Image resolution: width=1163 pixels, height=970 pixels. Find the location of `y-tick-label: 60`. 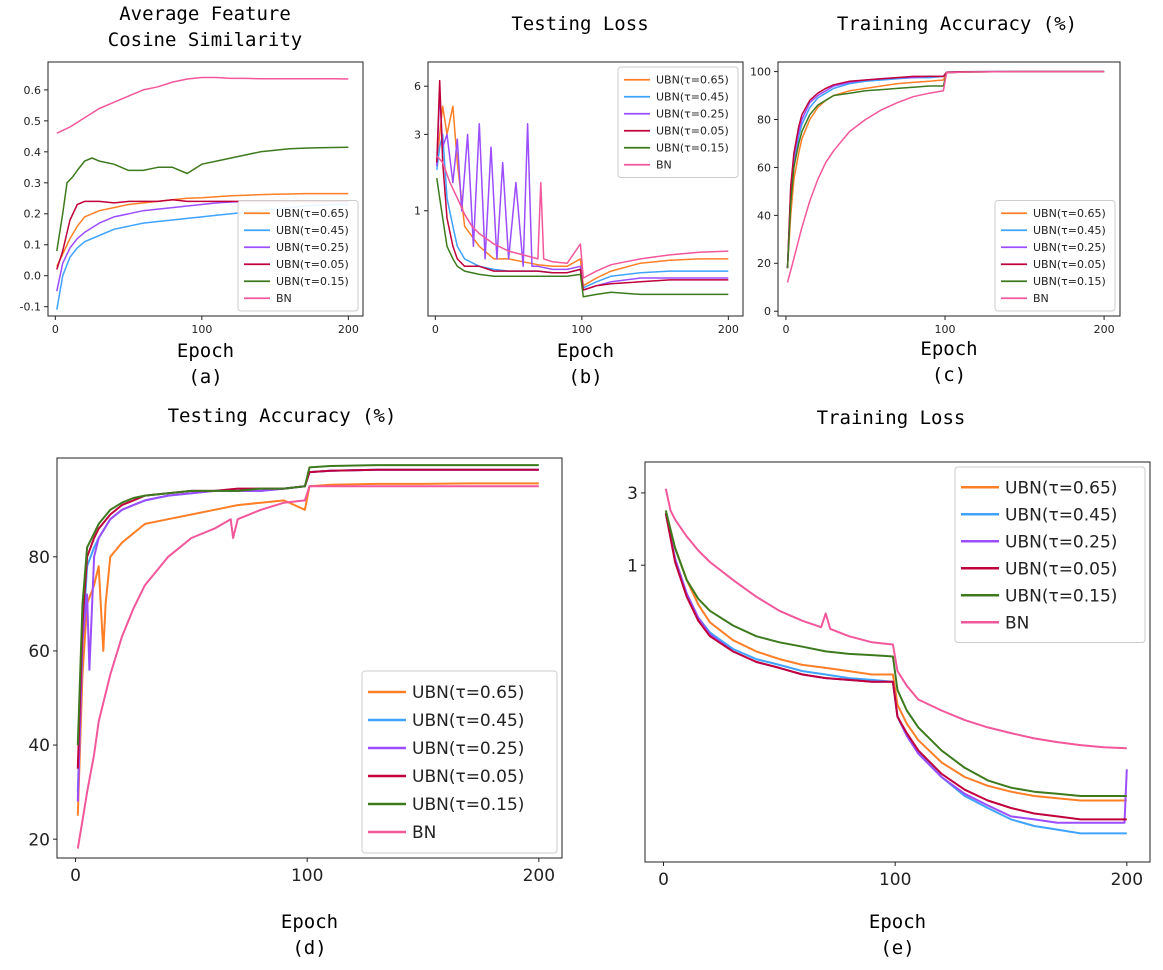

y-tick-label: 60 is located at coordinates (39, 652).